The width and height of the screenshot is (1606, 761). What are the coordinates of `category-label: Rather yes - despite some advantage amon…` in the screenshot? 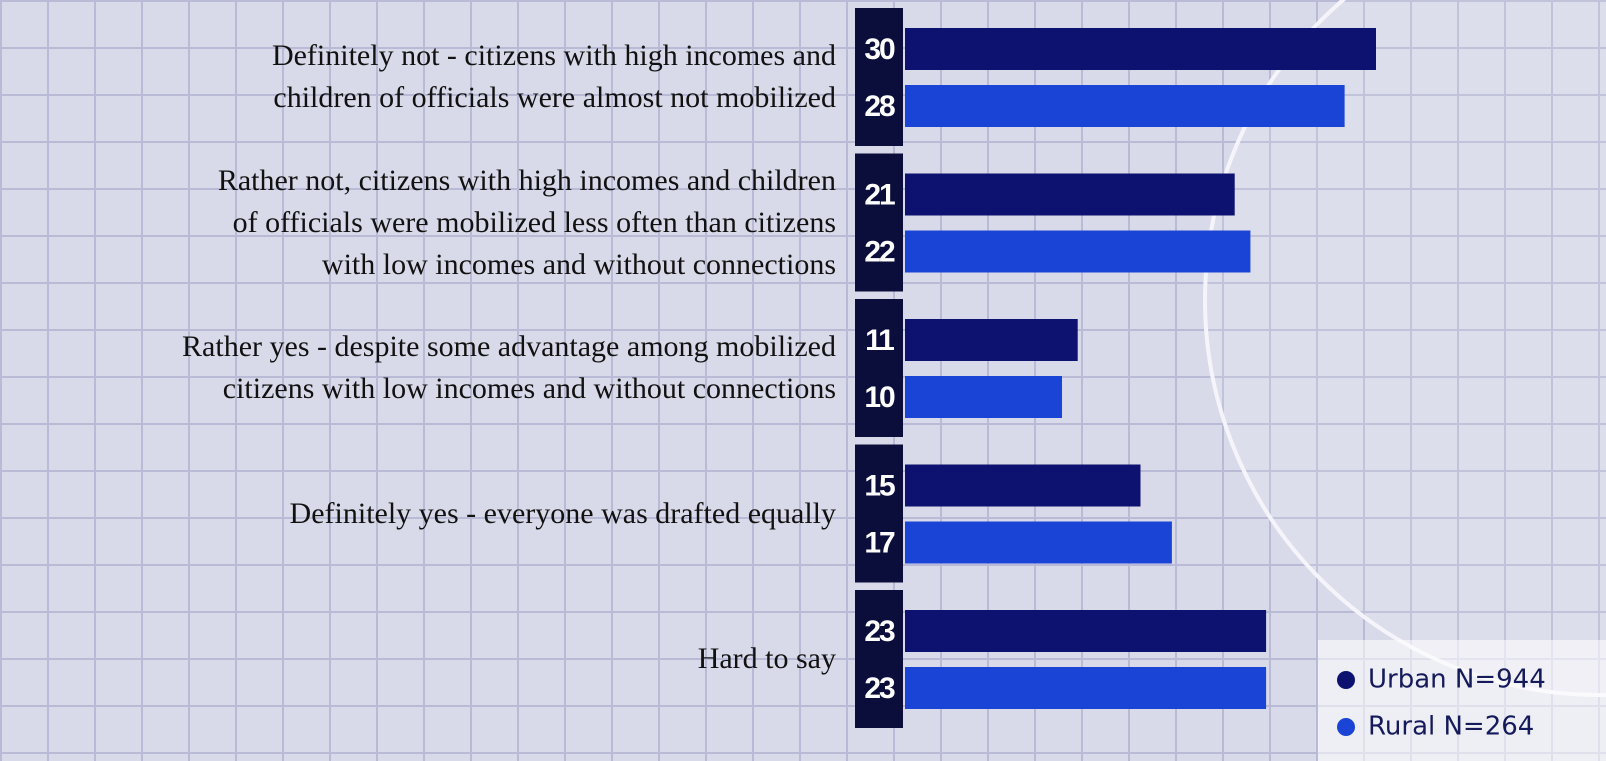 It's located at (509, 367).